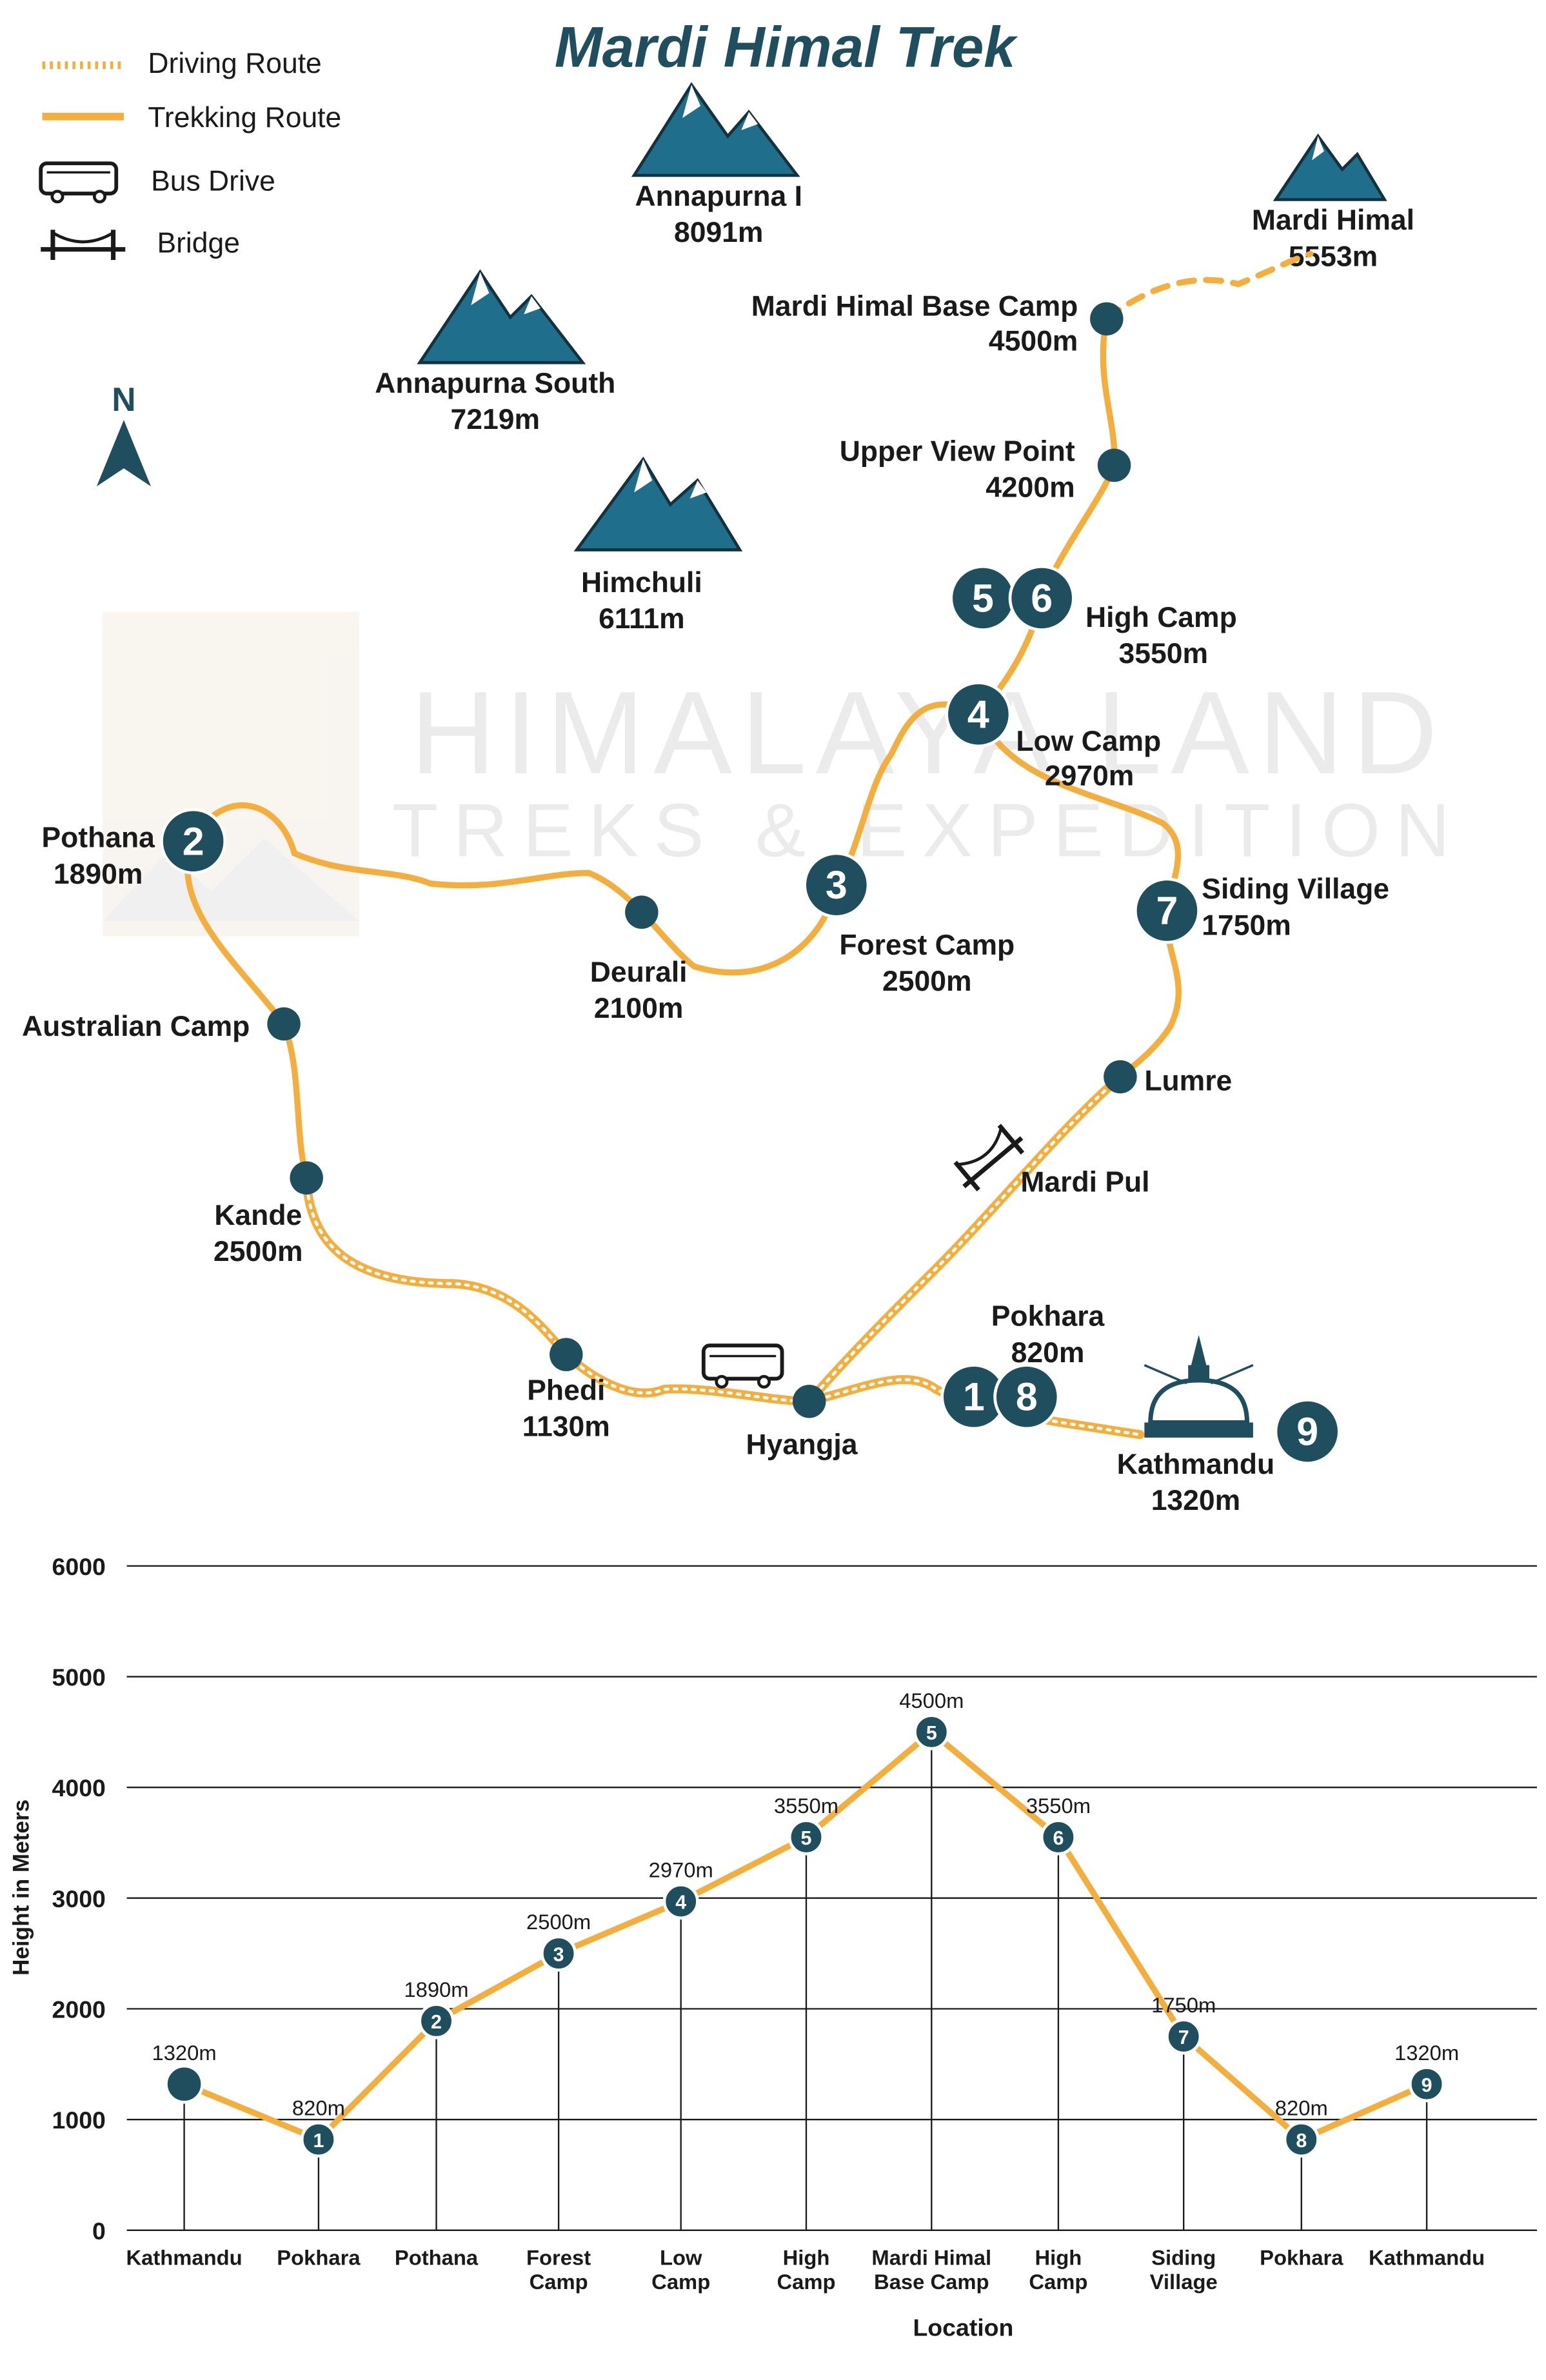 The image size is (1546, 2380). I want to click on legend-label: Bus Drive, so click(213, 181).